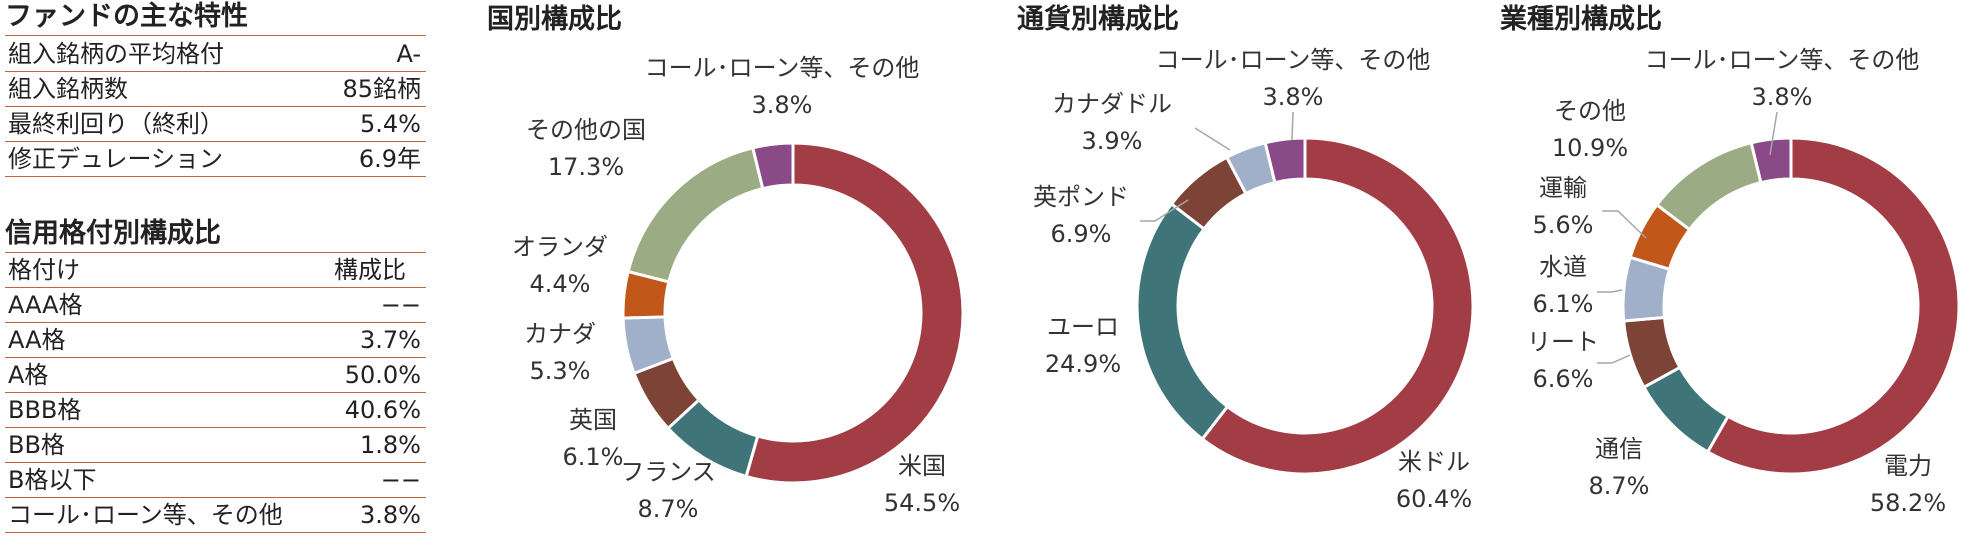  I want to click on slice-label: 電力, so click(1908, 466).